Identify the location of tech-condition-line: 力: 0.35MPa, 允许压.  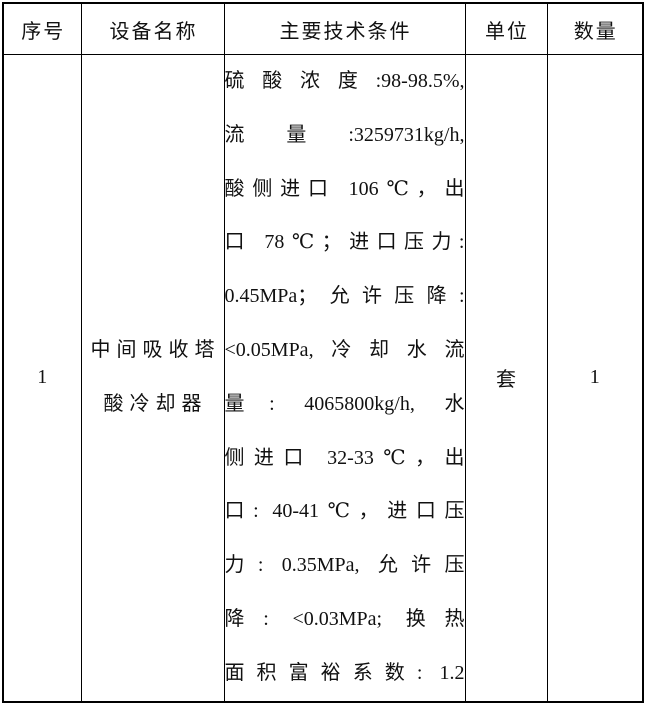
(344, 565).